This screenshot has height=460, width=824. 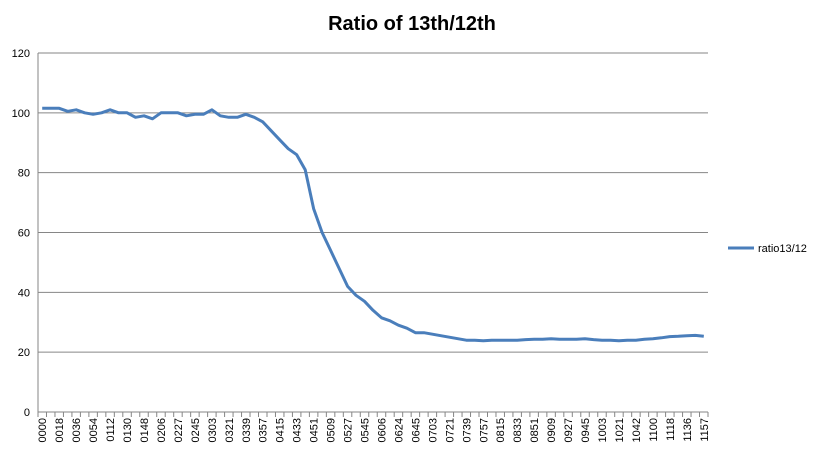 I want to click on x-tick-label: 0833, so click(x=518, y=430).